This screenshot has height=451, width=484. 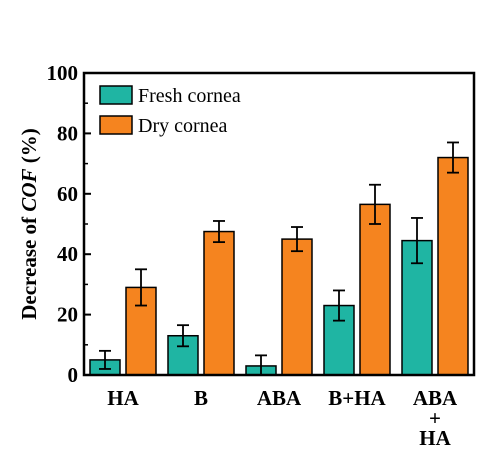 I want to click on x-category-label: ABA, so click(x=279, y=398).